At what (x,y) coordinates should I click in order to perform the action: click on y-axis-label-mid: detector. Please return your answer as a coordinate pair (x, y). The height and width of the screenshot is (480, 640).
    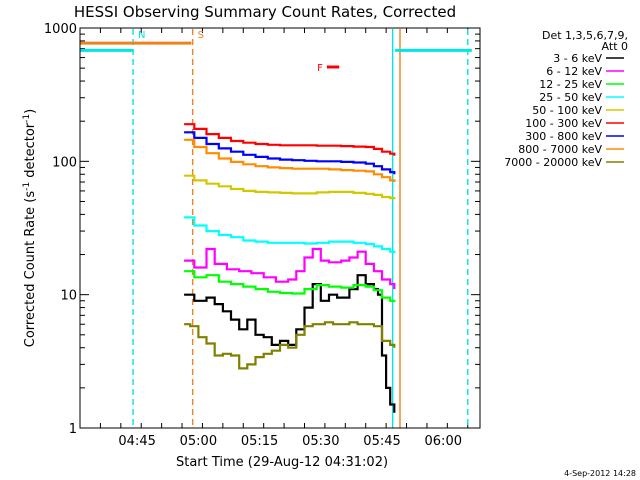
    Looking at the image, I should click on (30, 152).